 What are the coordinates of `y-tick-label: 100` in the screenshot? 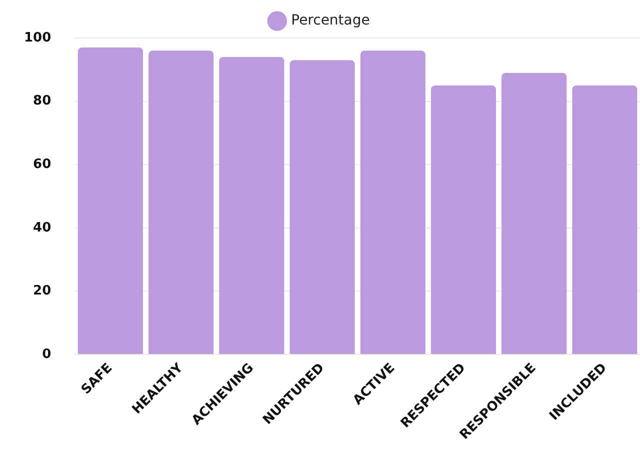 It's located at (38, 38).